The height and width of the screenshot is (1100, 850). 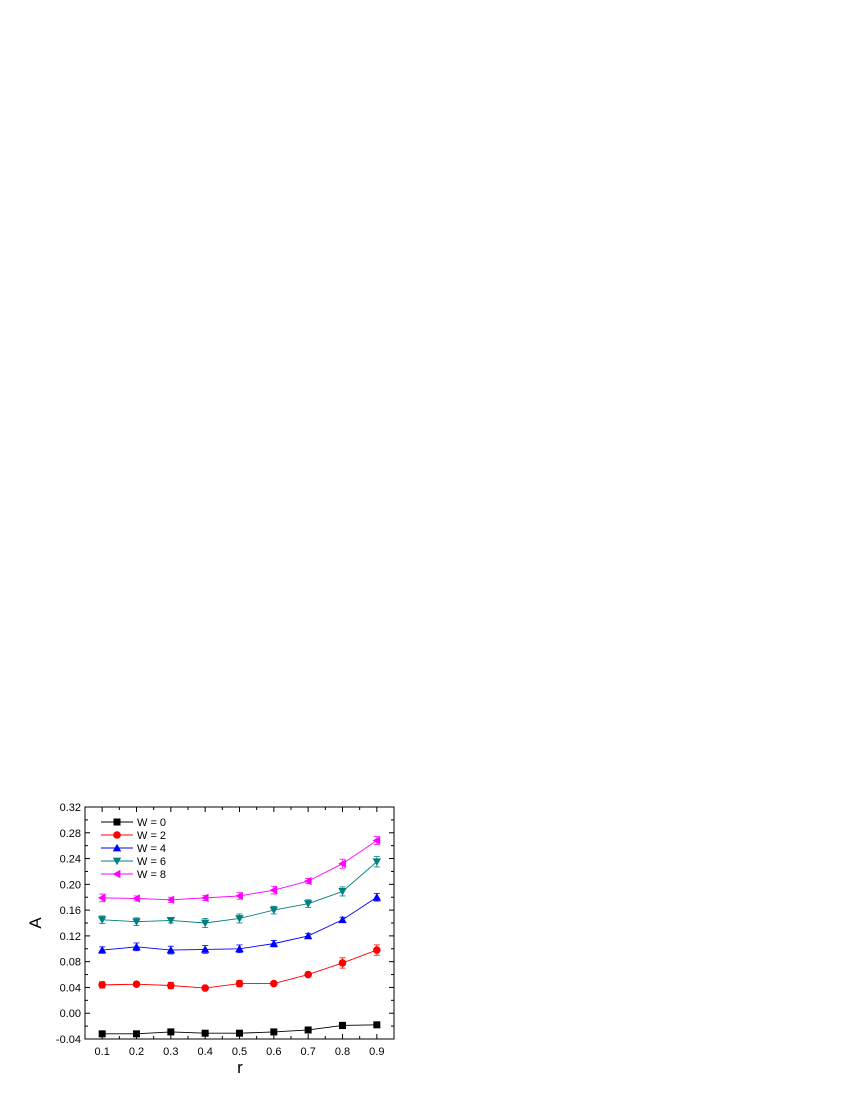 What do you see at coordinates (133, 823) in the screenshot?
I see `legend-entry: W = 0` at bounding box center [133, 823].